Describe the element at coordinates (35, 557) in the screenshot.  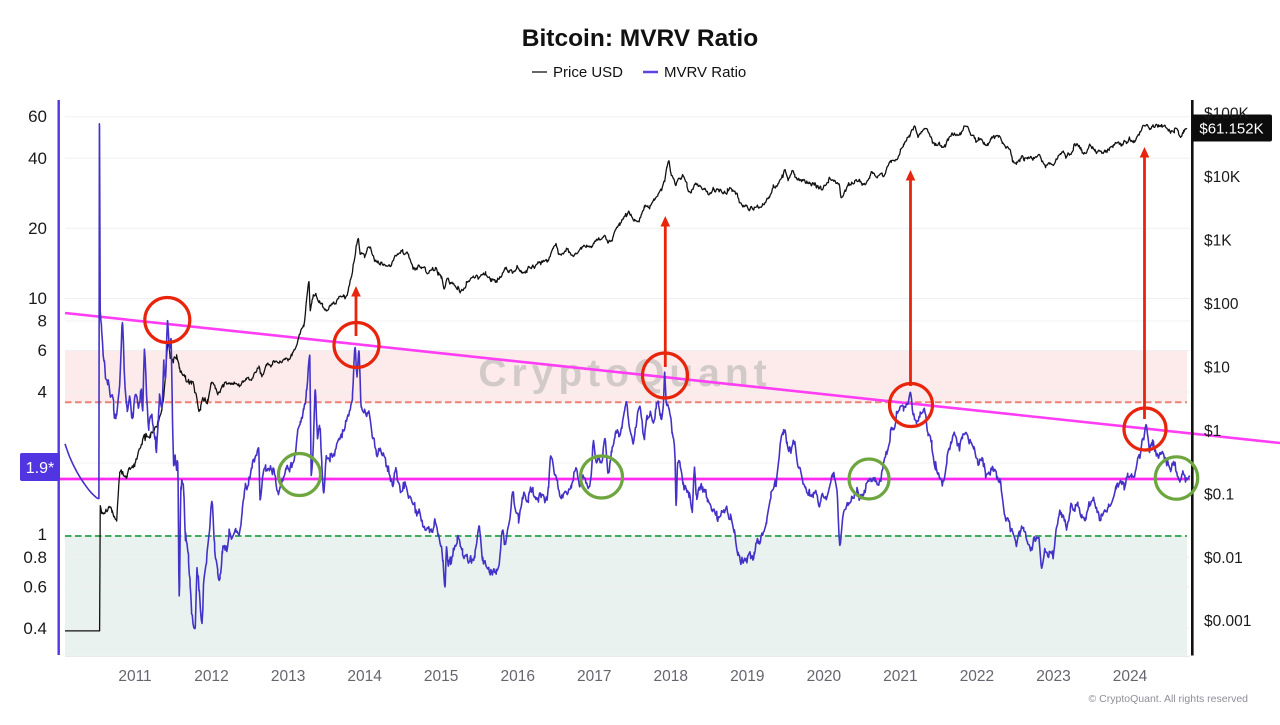
I see `svg-text: 0.8` at that location.